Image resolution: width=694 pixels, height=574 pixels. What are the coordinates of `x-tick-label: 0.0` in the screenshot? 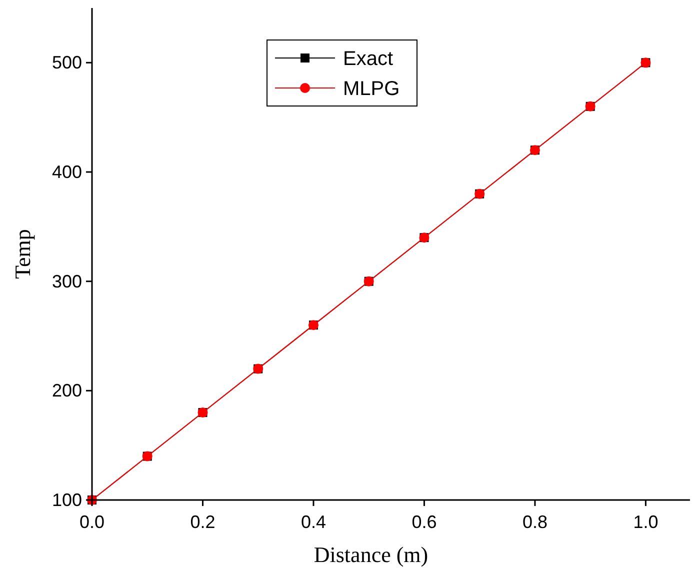 It's located at (92, 522).